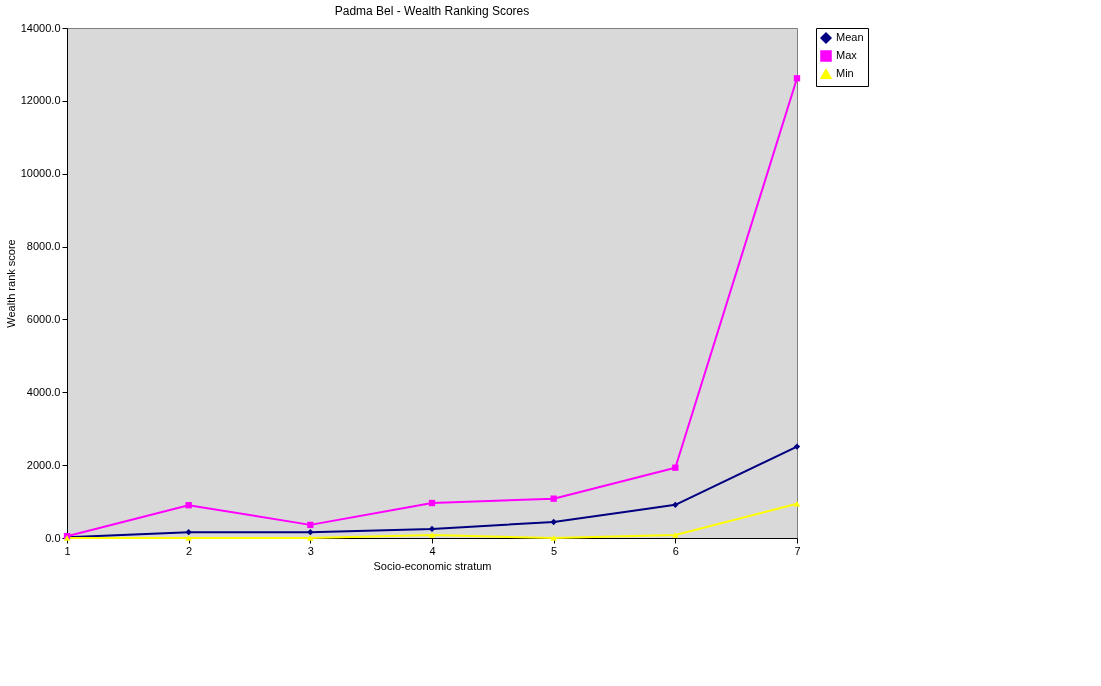 The image size is (1101, 686). Describe the element at coordinates (845, 73) in the screenshot. I see `legend-label: Min` at that location.